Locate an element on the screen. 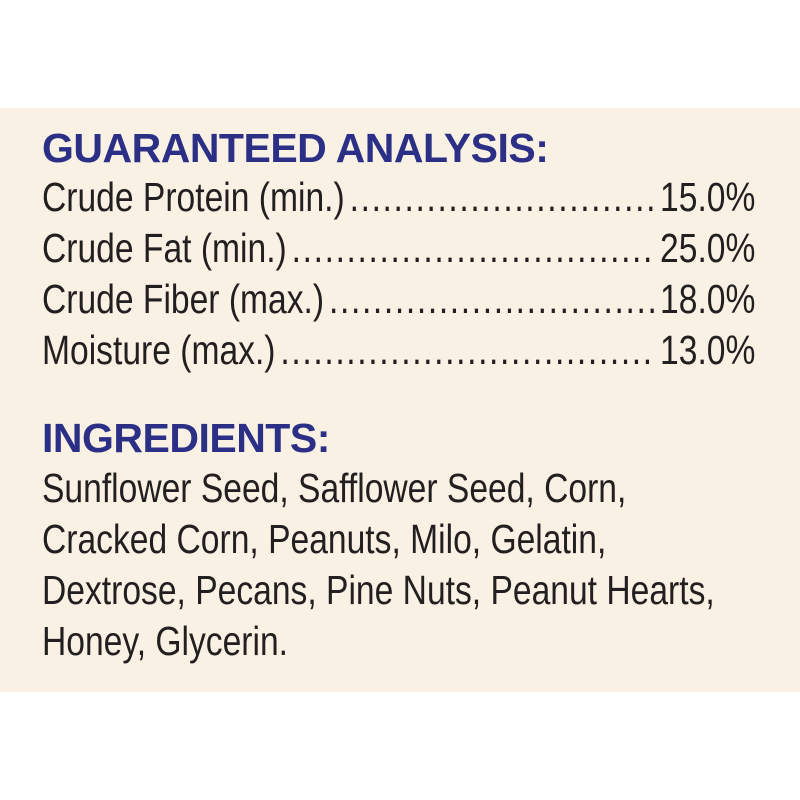 The image size is (800, 800). row-label: Crude Protein (min.) is located at coordinates (193, 197).